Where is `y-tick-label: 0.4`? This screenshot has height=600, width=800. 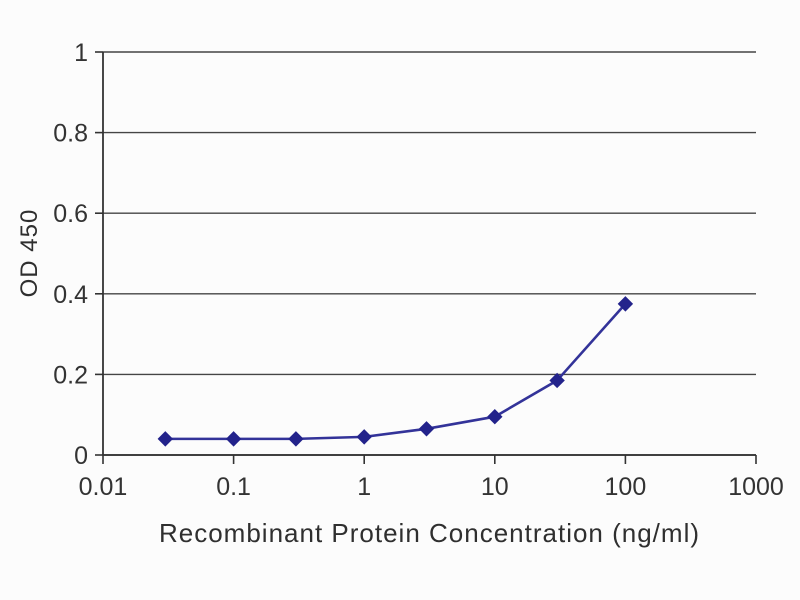
y-tick-label: 0.4 is located at coordinates (70, 295).